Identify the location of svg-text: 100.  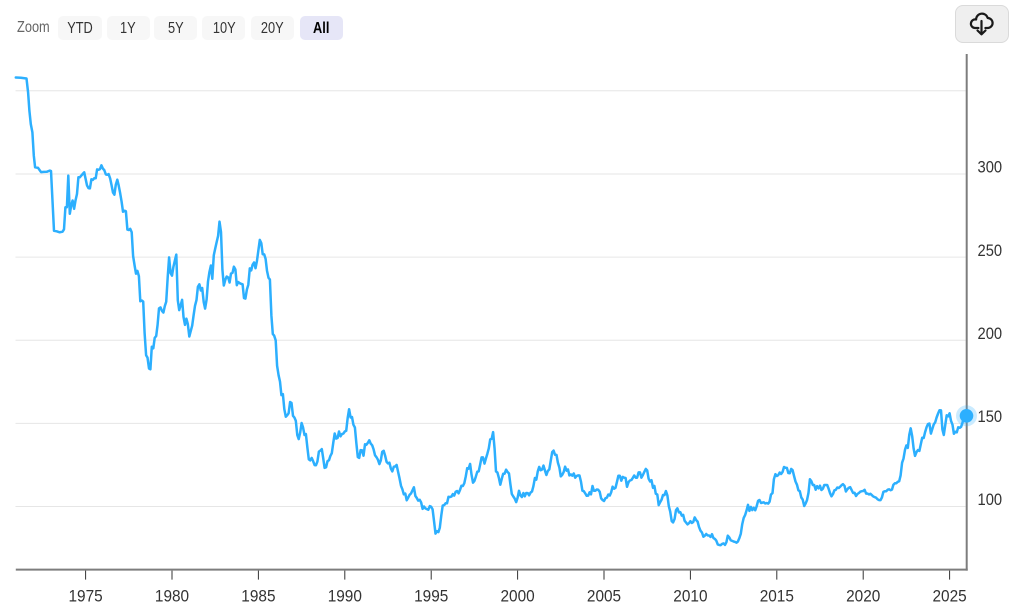
(990, 500).